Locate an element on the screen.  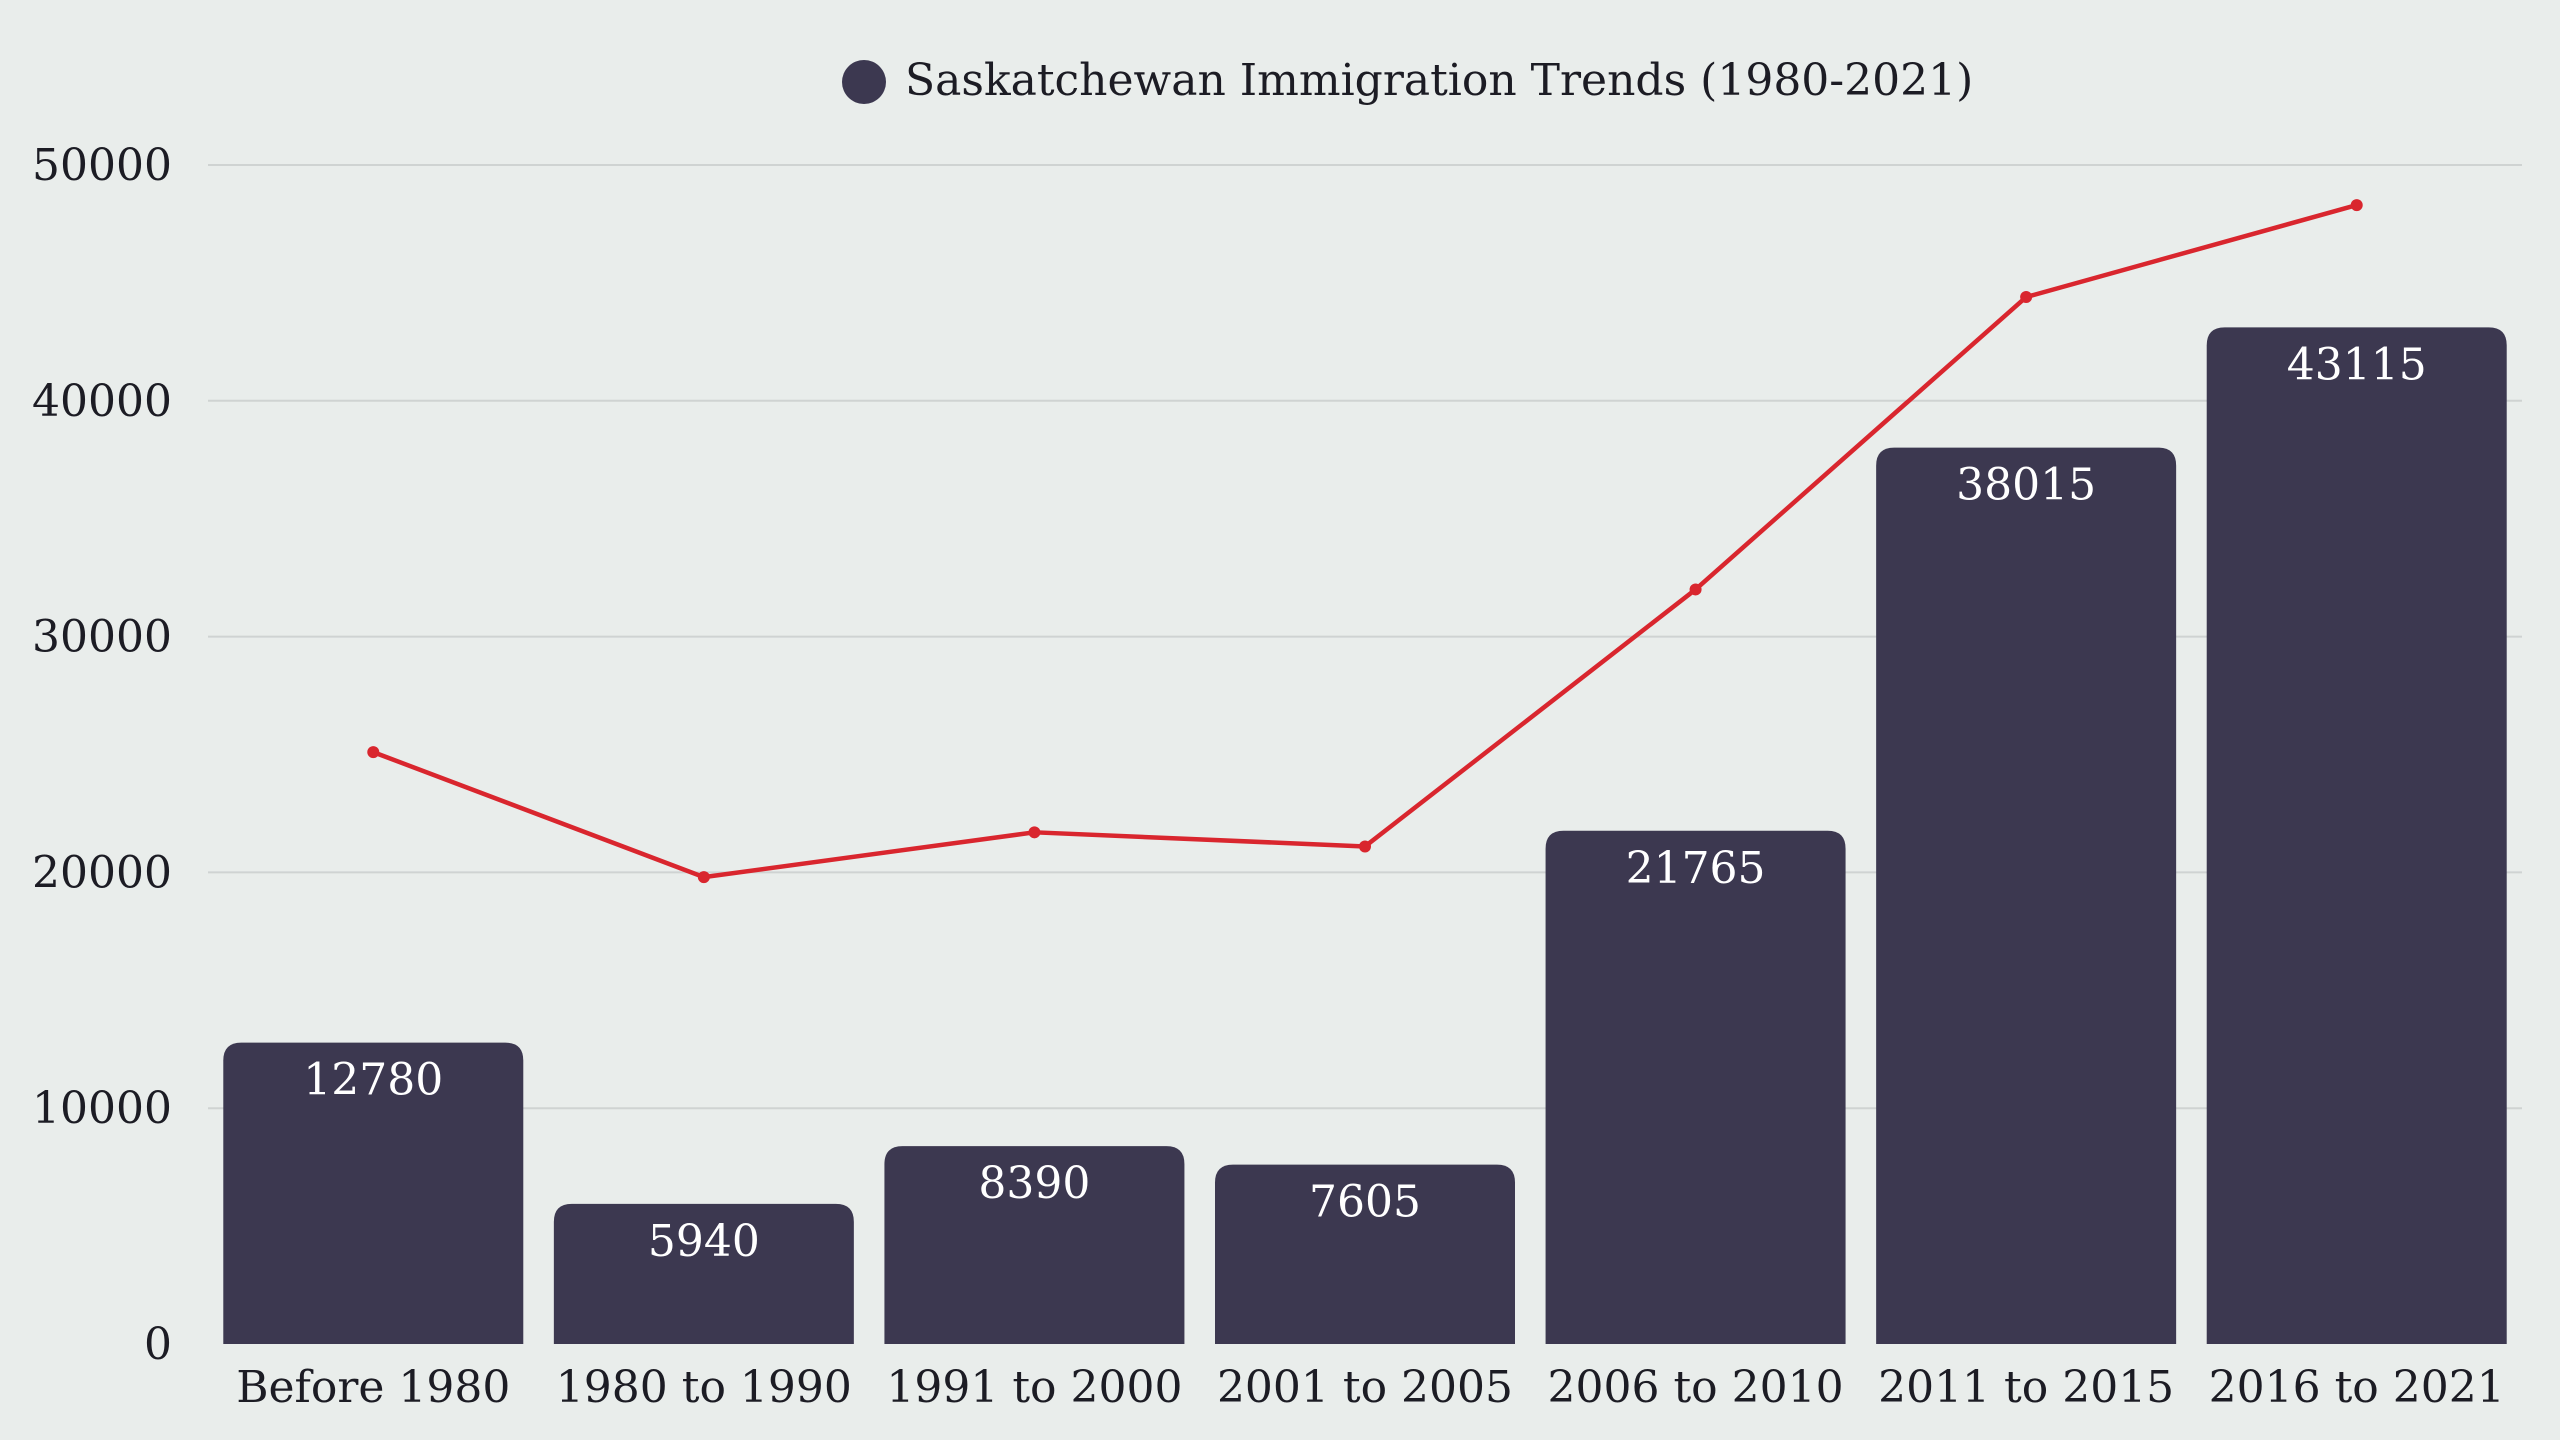
x-tick-label: 2006 to 2010 is located at coordinates (1696, 1387).